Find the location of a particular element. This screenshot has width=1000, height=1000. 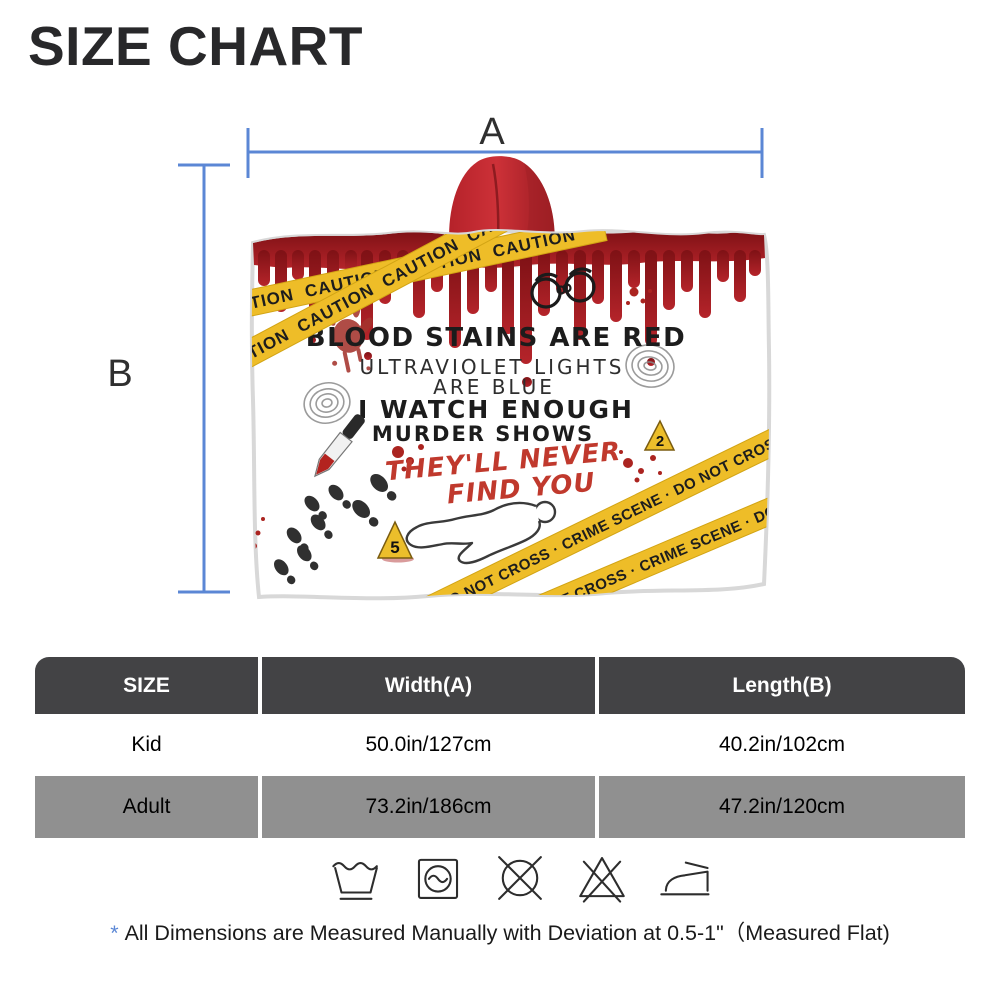

width-dimension-line is located at coordinates (505, 153).